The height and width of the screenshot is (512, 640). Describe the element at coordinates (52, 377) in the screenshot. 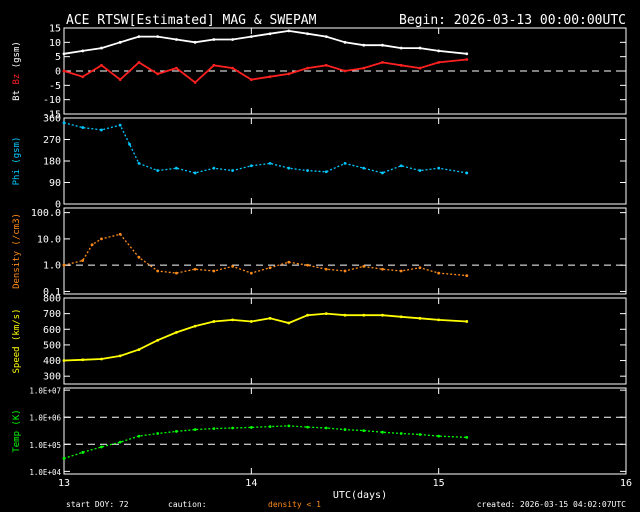

I see `y-tick-label: 300` at that location.